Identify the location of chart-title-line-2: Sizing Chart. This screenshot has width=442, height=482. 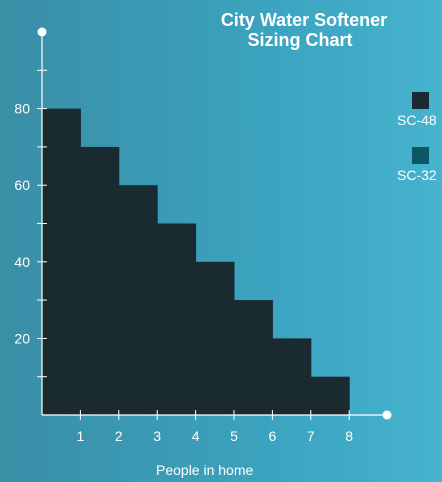
(300, 40).